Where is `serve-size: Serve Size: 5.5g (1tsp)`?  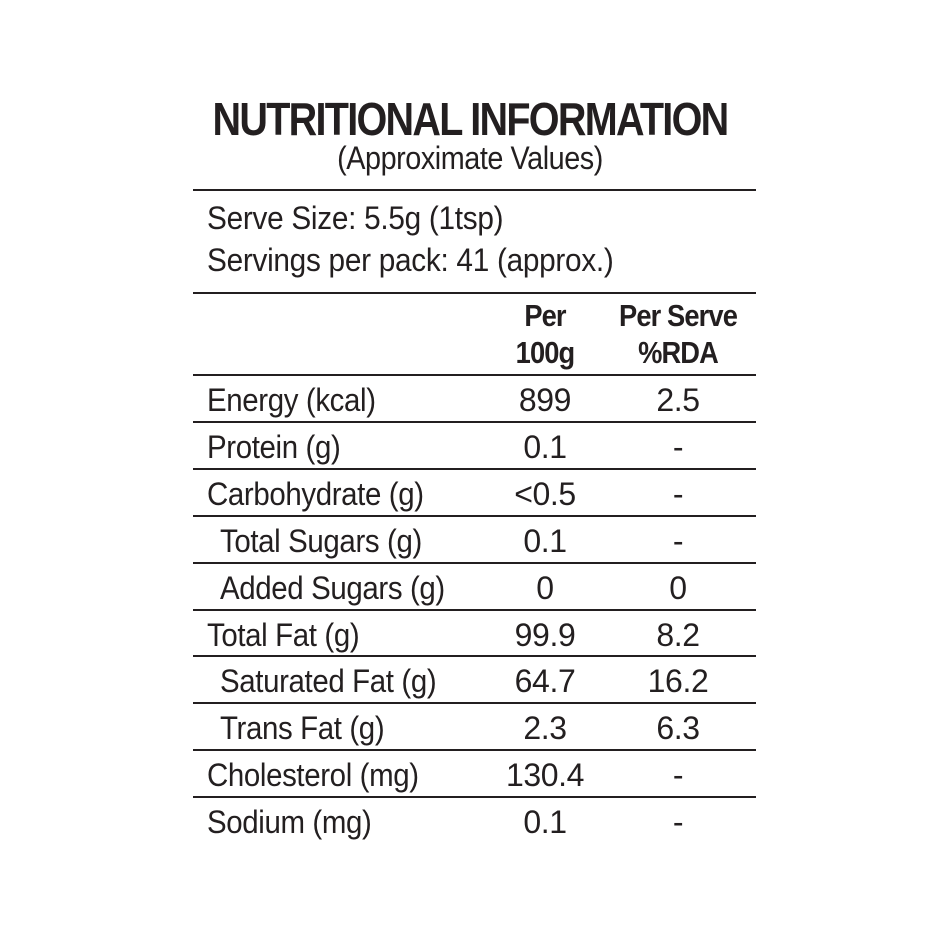 serve-size: Serve Size: 5.5g (1tsp) is located at coordinates (355, 218).